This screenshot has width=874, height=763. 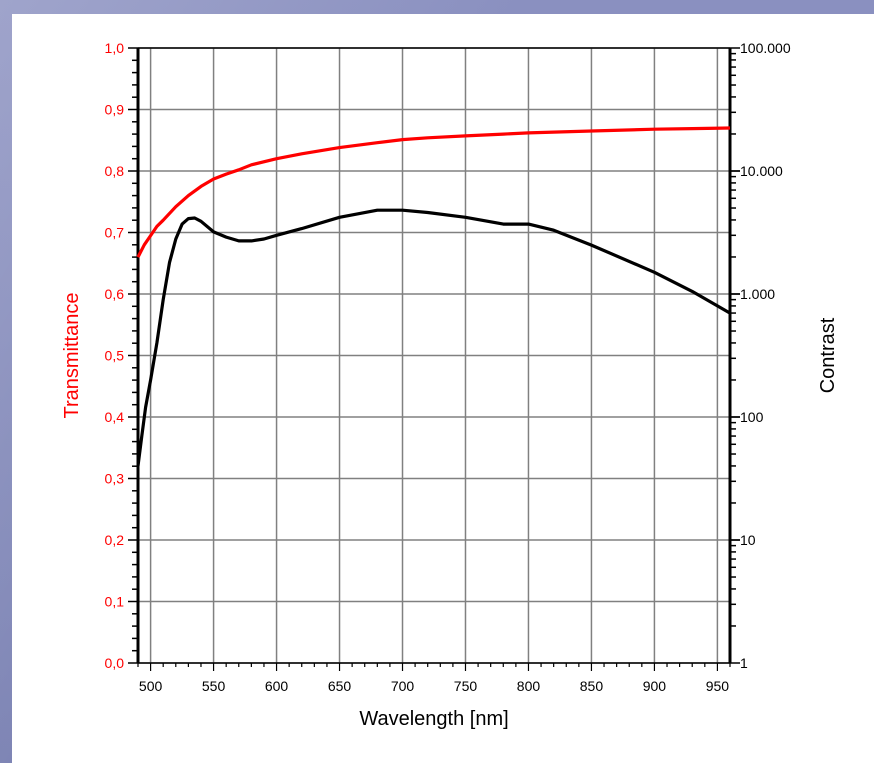 I want to click on right-tick-label: 10, so click(x=748, y=540).